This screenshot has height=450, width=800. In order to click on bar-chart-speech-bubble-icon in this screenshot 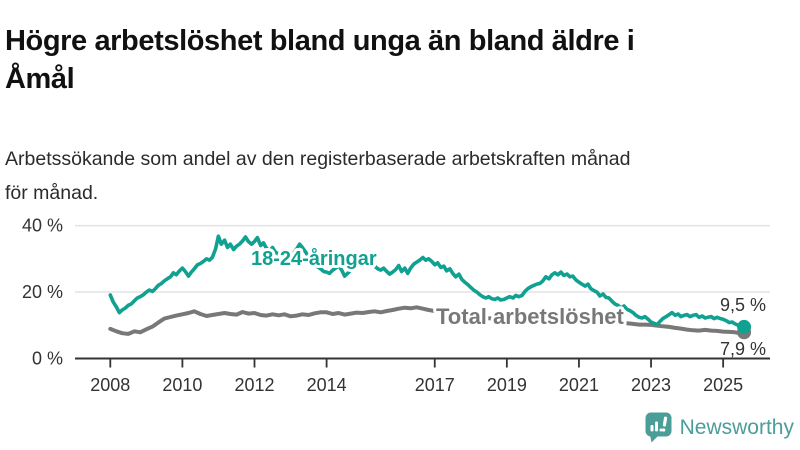, I will do `click(658, 427)`.